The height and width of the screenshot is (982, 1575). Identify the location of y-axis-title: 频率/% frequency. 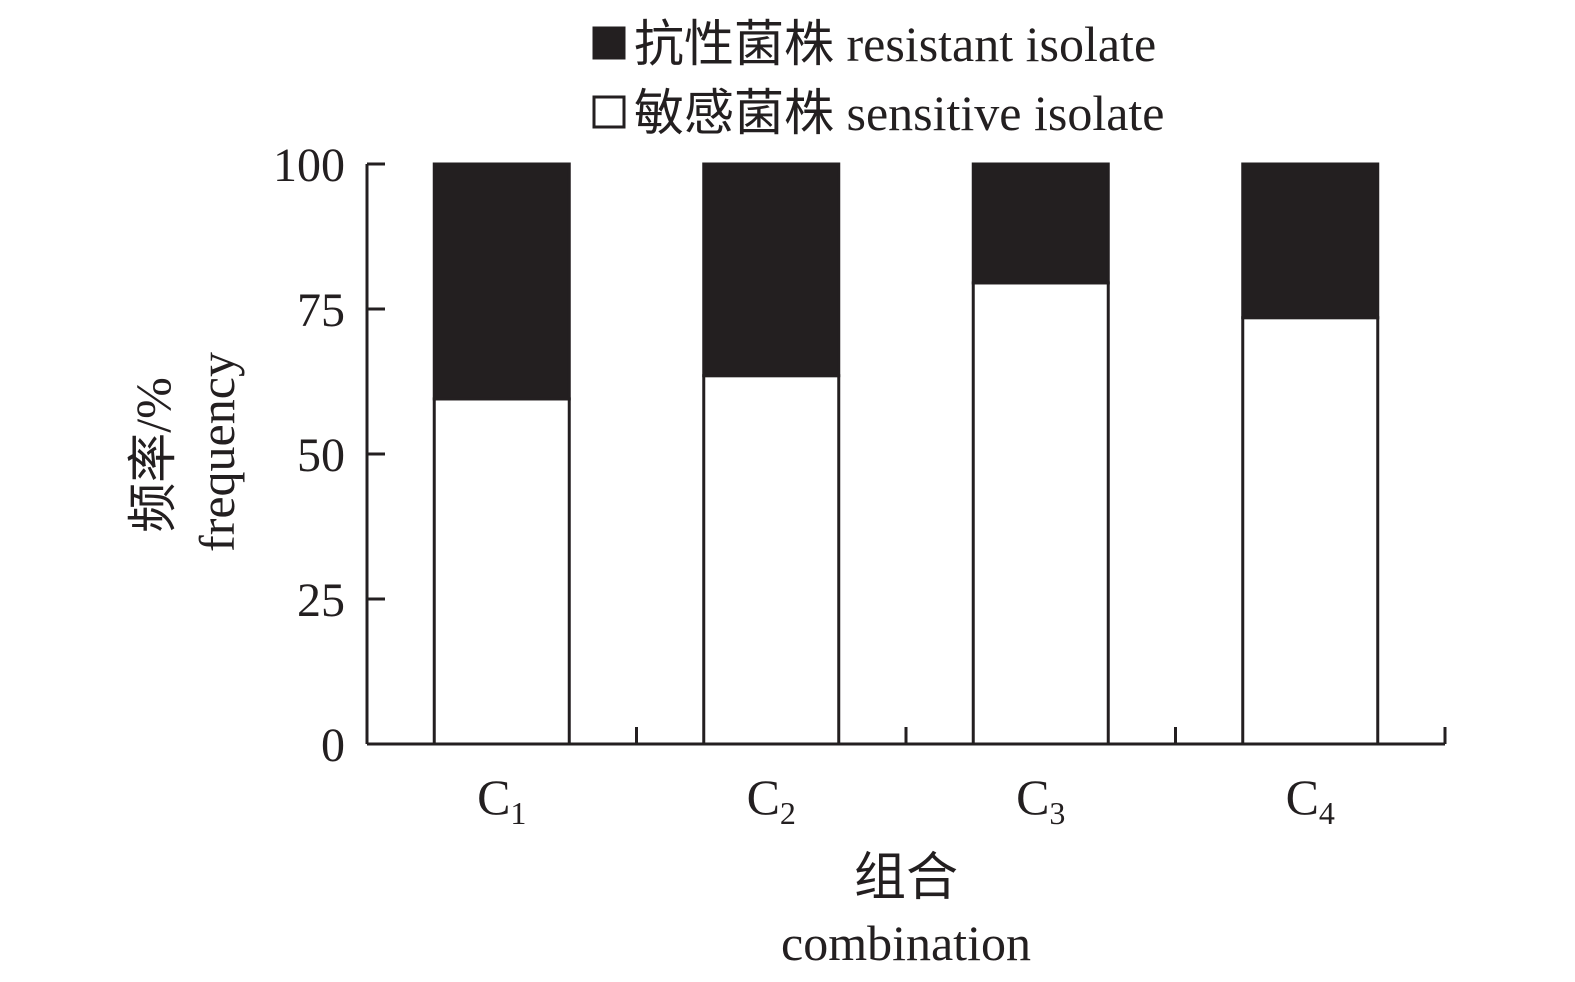
(185, 452).